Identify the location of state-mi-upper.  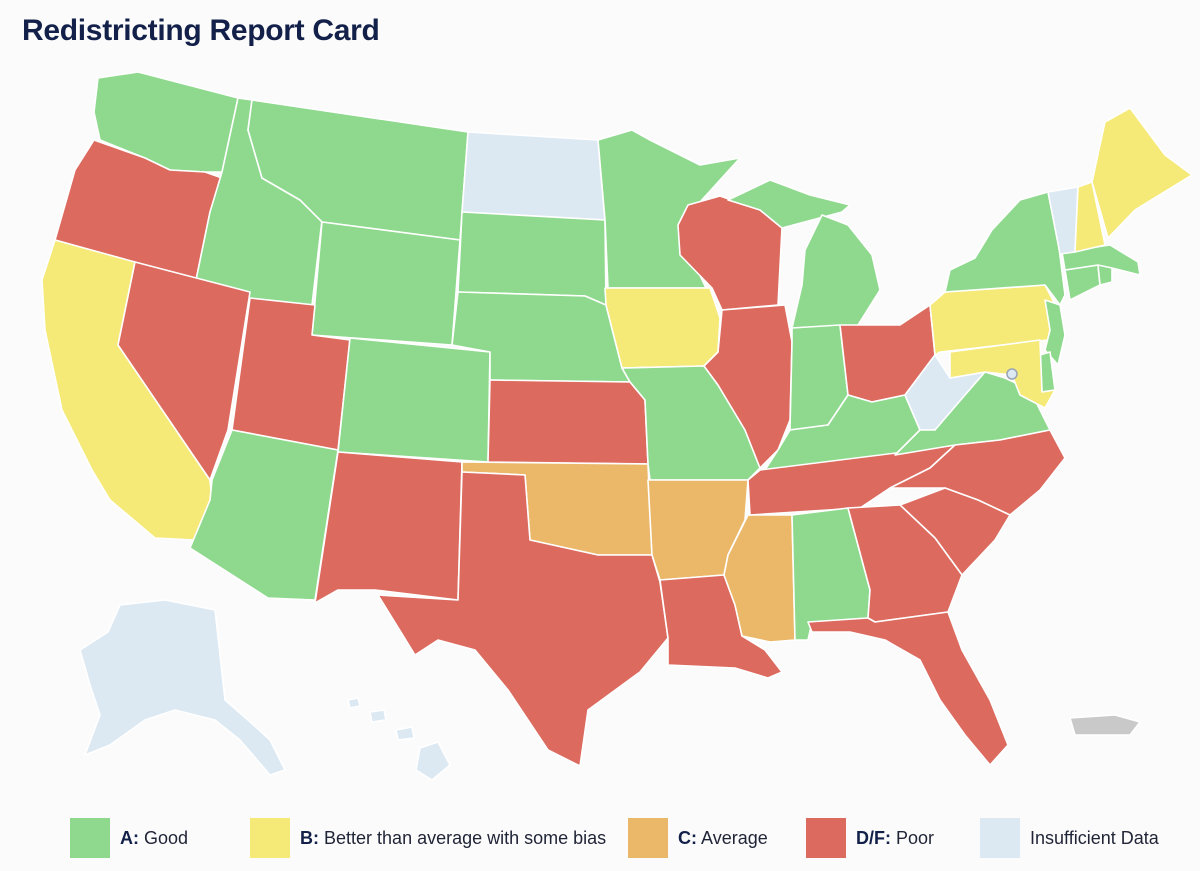
(789, 204).